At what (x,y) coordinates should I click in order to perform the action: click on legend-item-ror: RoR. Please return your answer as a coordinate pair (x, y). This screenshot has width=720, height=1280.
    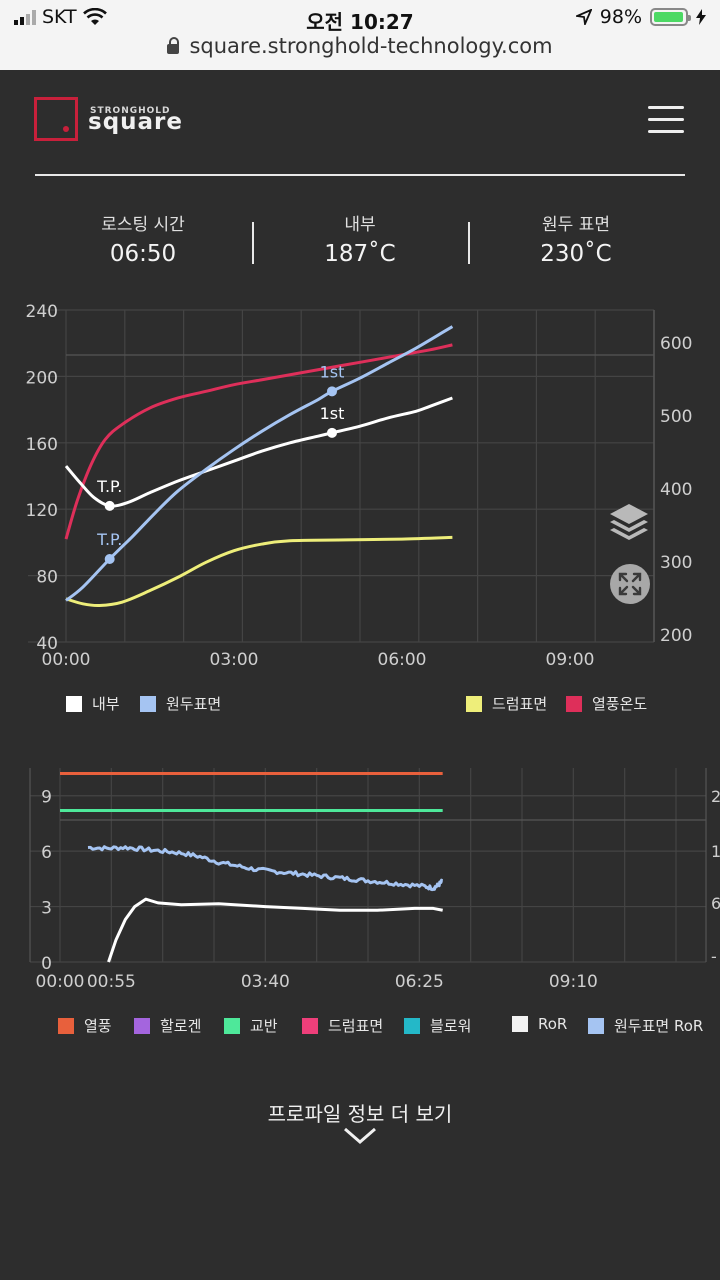
    Looking at the image, I should click on (539, 1024).